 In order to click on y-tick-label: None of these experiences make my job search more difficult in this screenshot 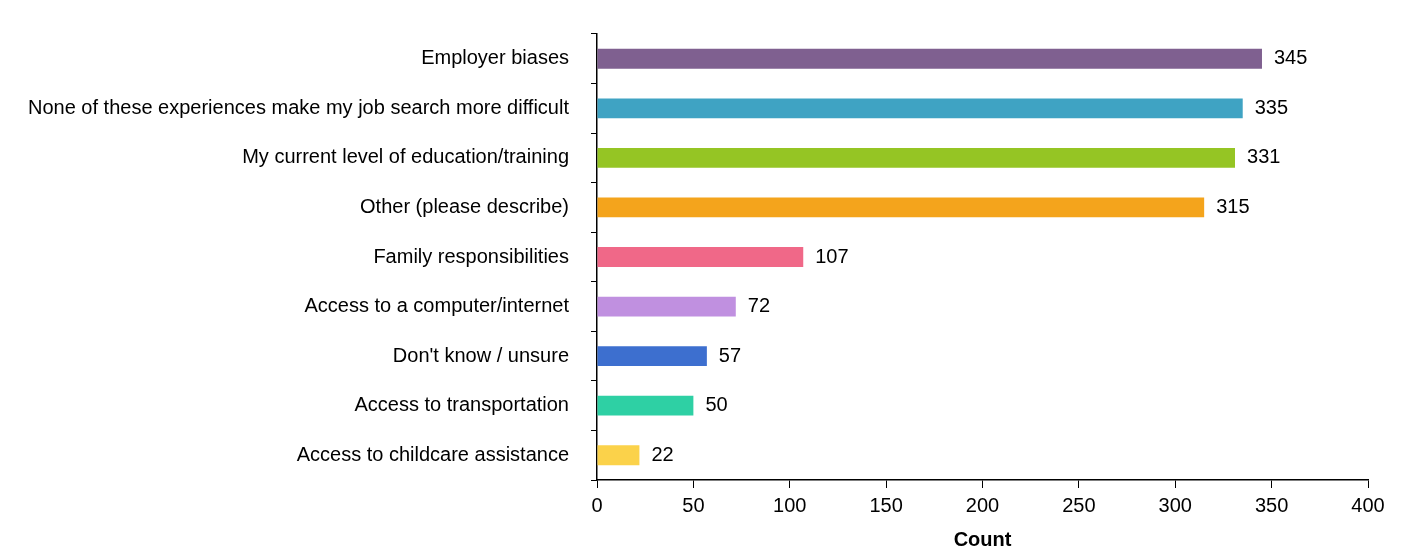, I will do `click(298, 106)`.